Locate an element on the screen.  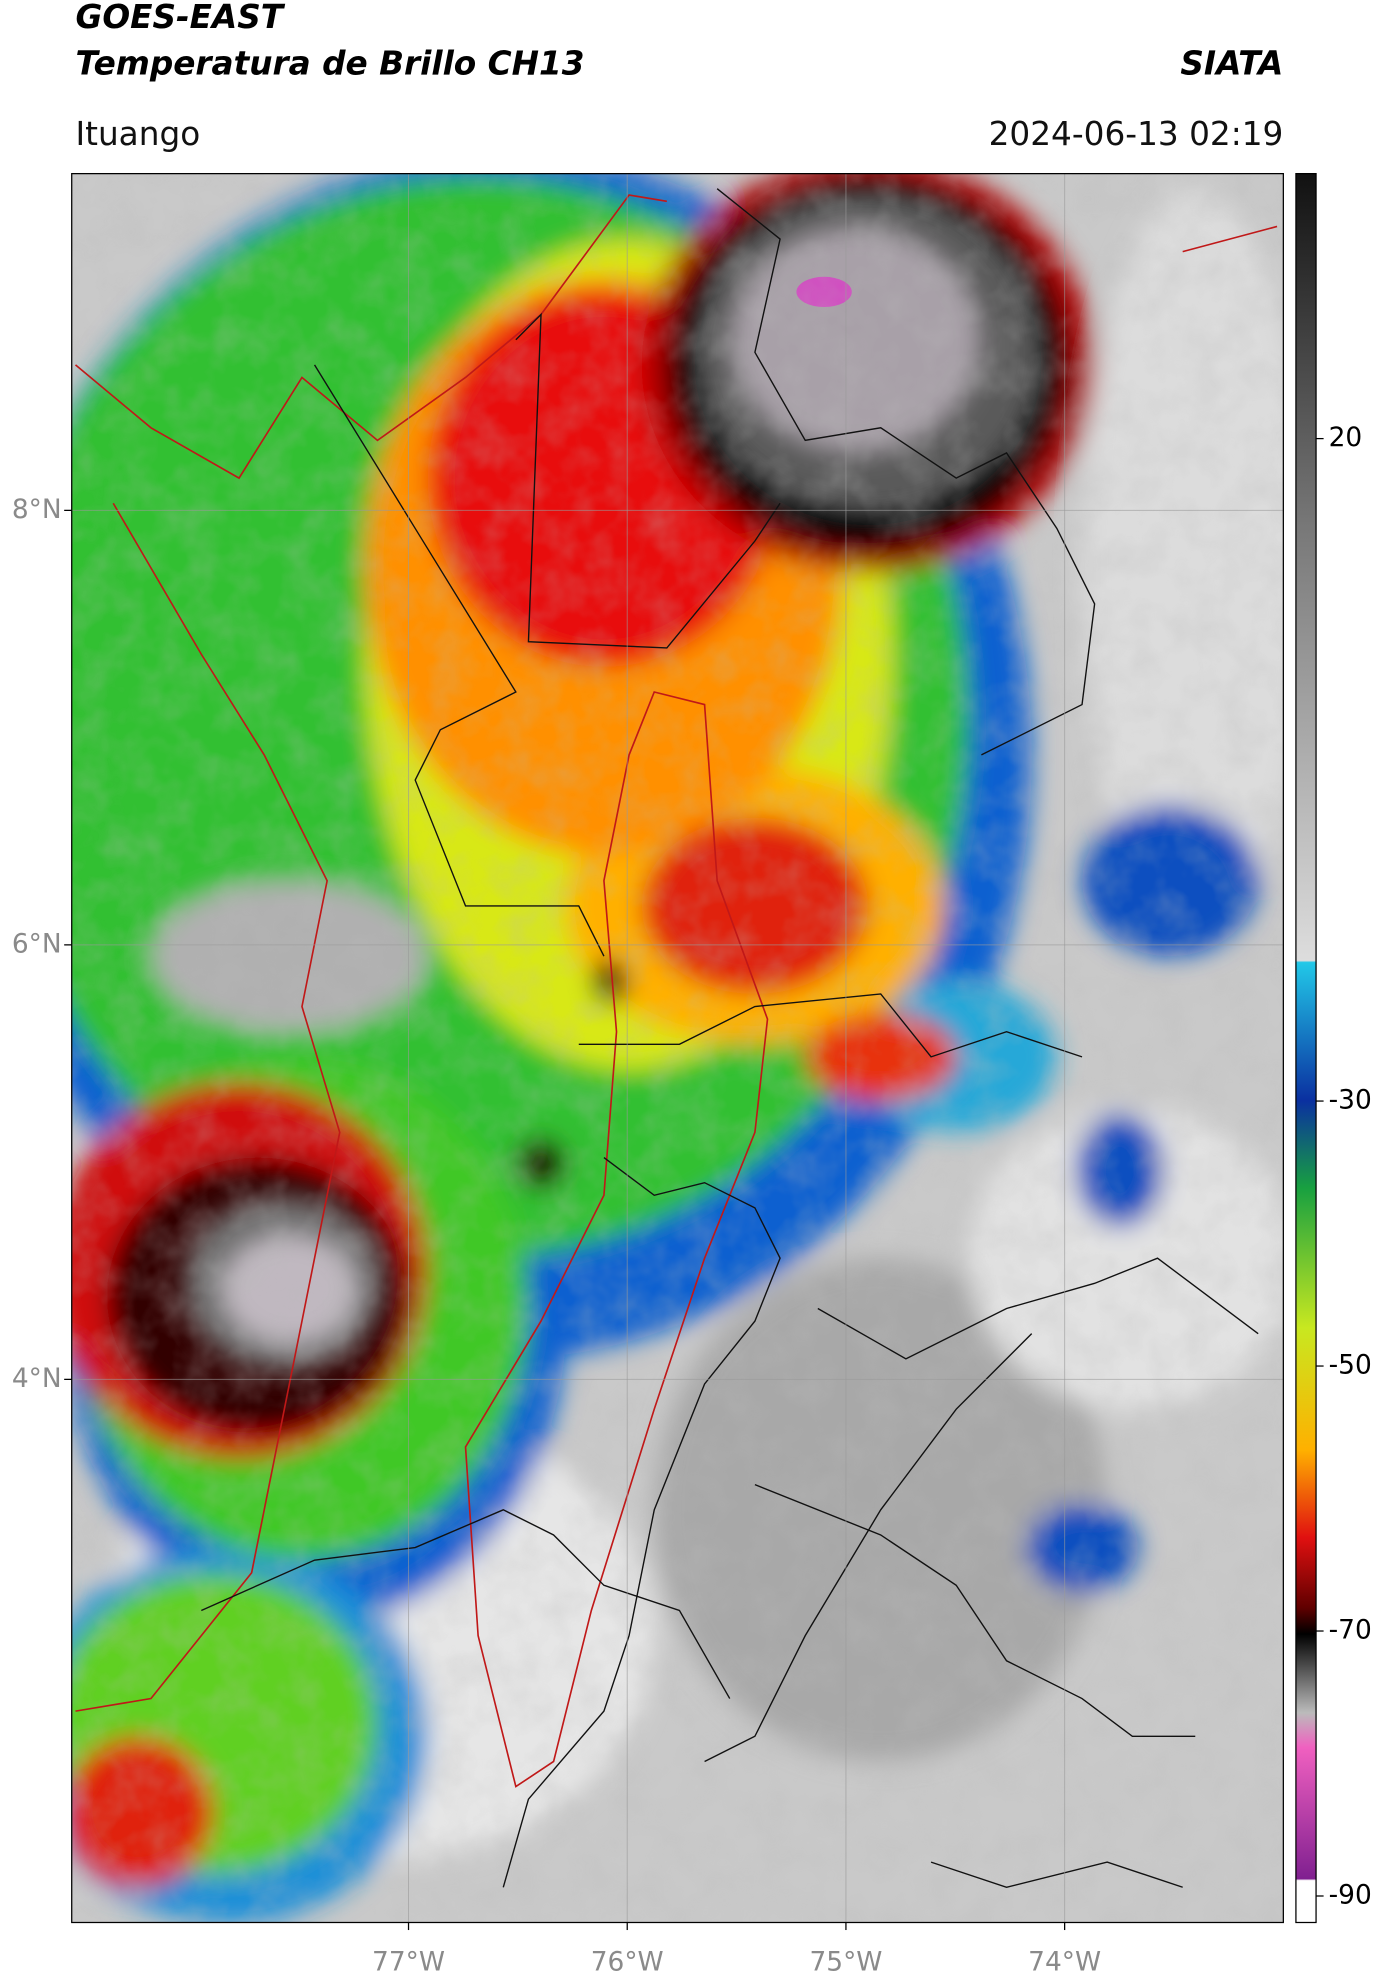
colorbar-label: -90 is located at coordinates (1350, 1894).